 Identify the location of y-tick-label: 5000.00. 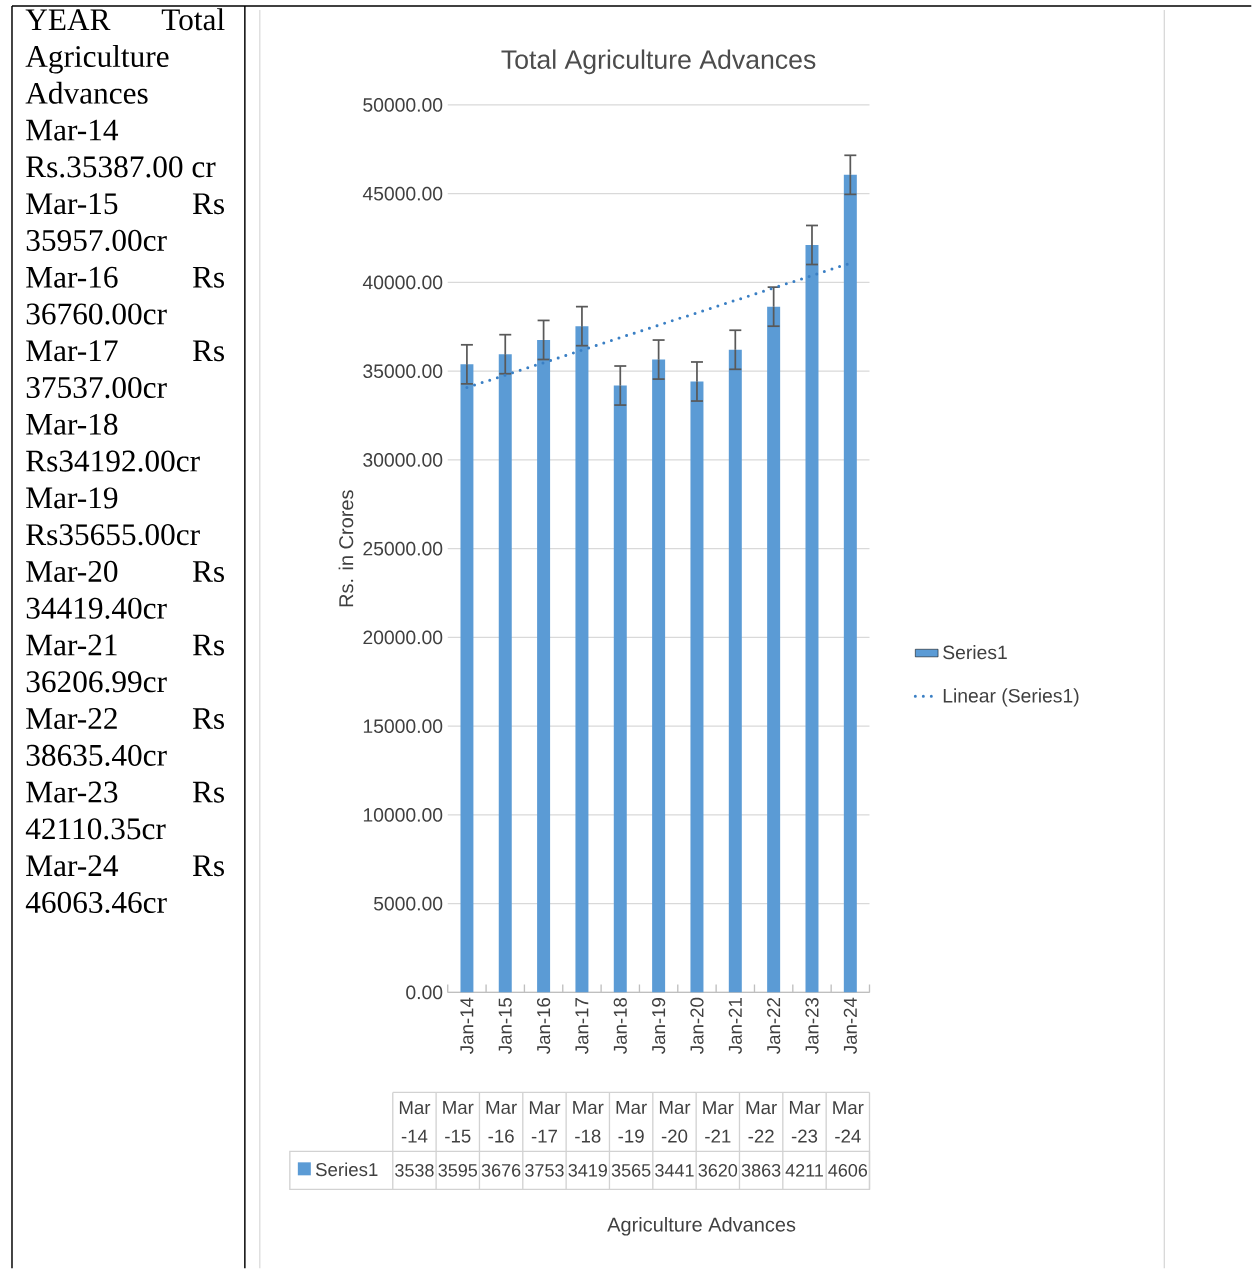
(408, 903).